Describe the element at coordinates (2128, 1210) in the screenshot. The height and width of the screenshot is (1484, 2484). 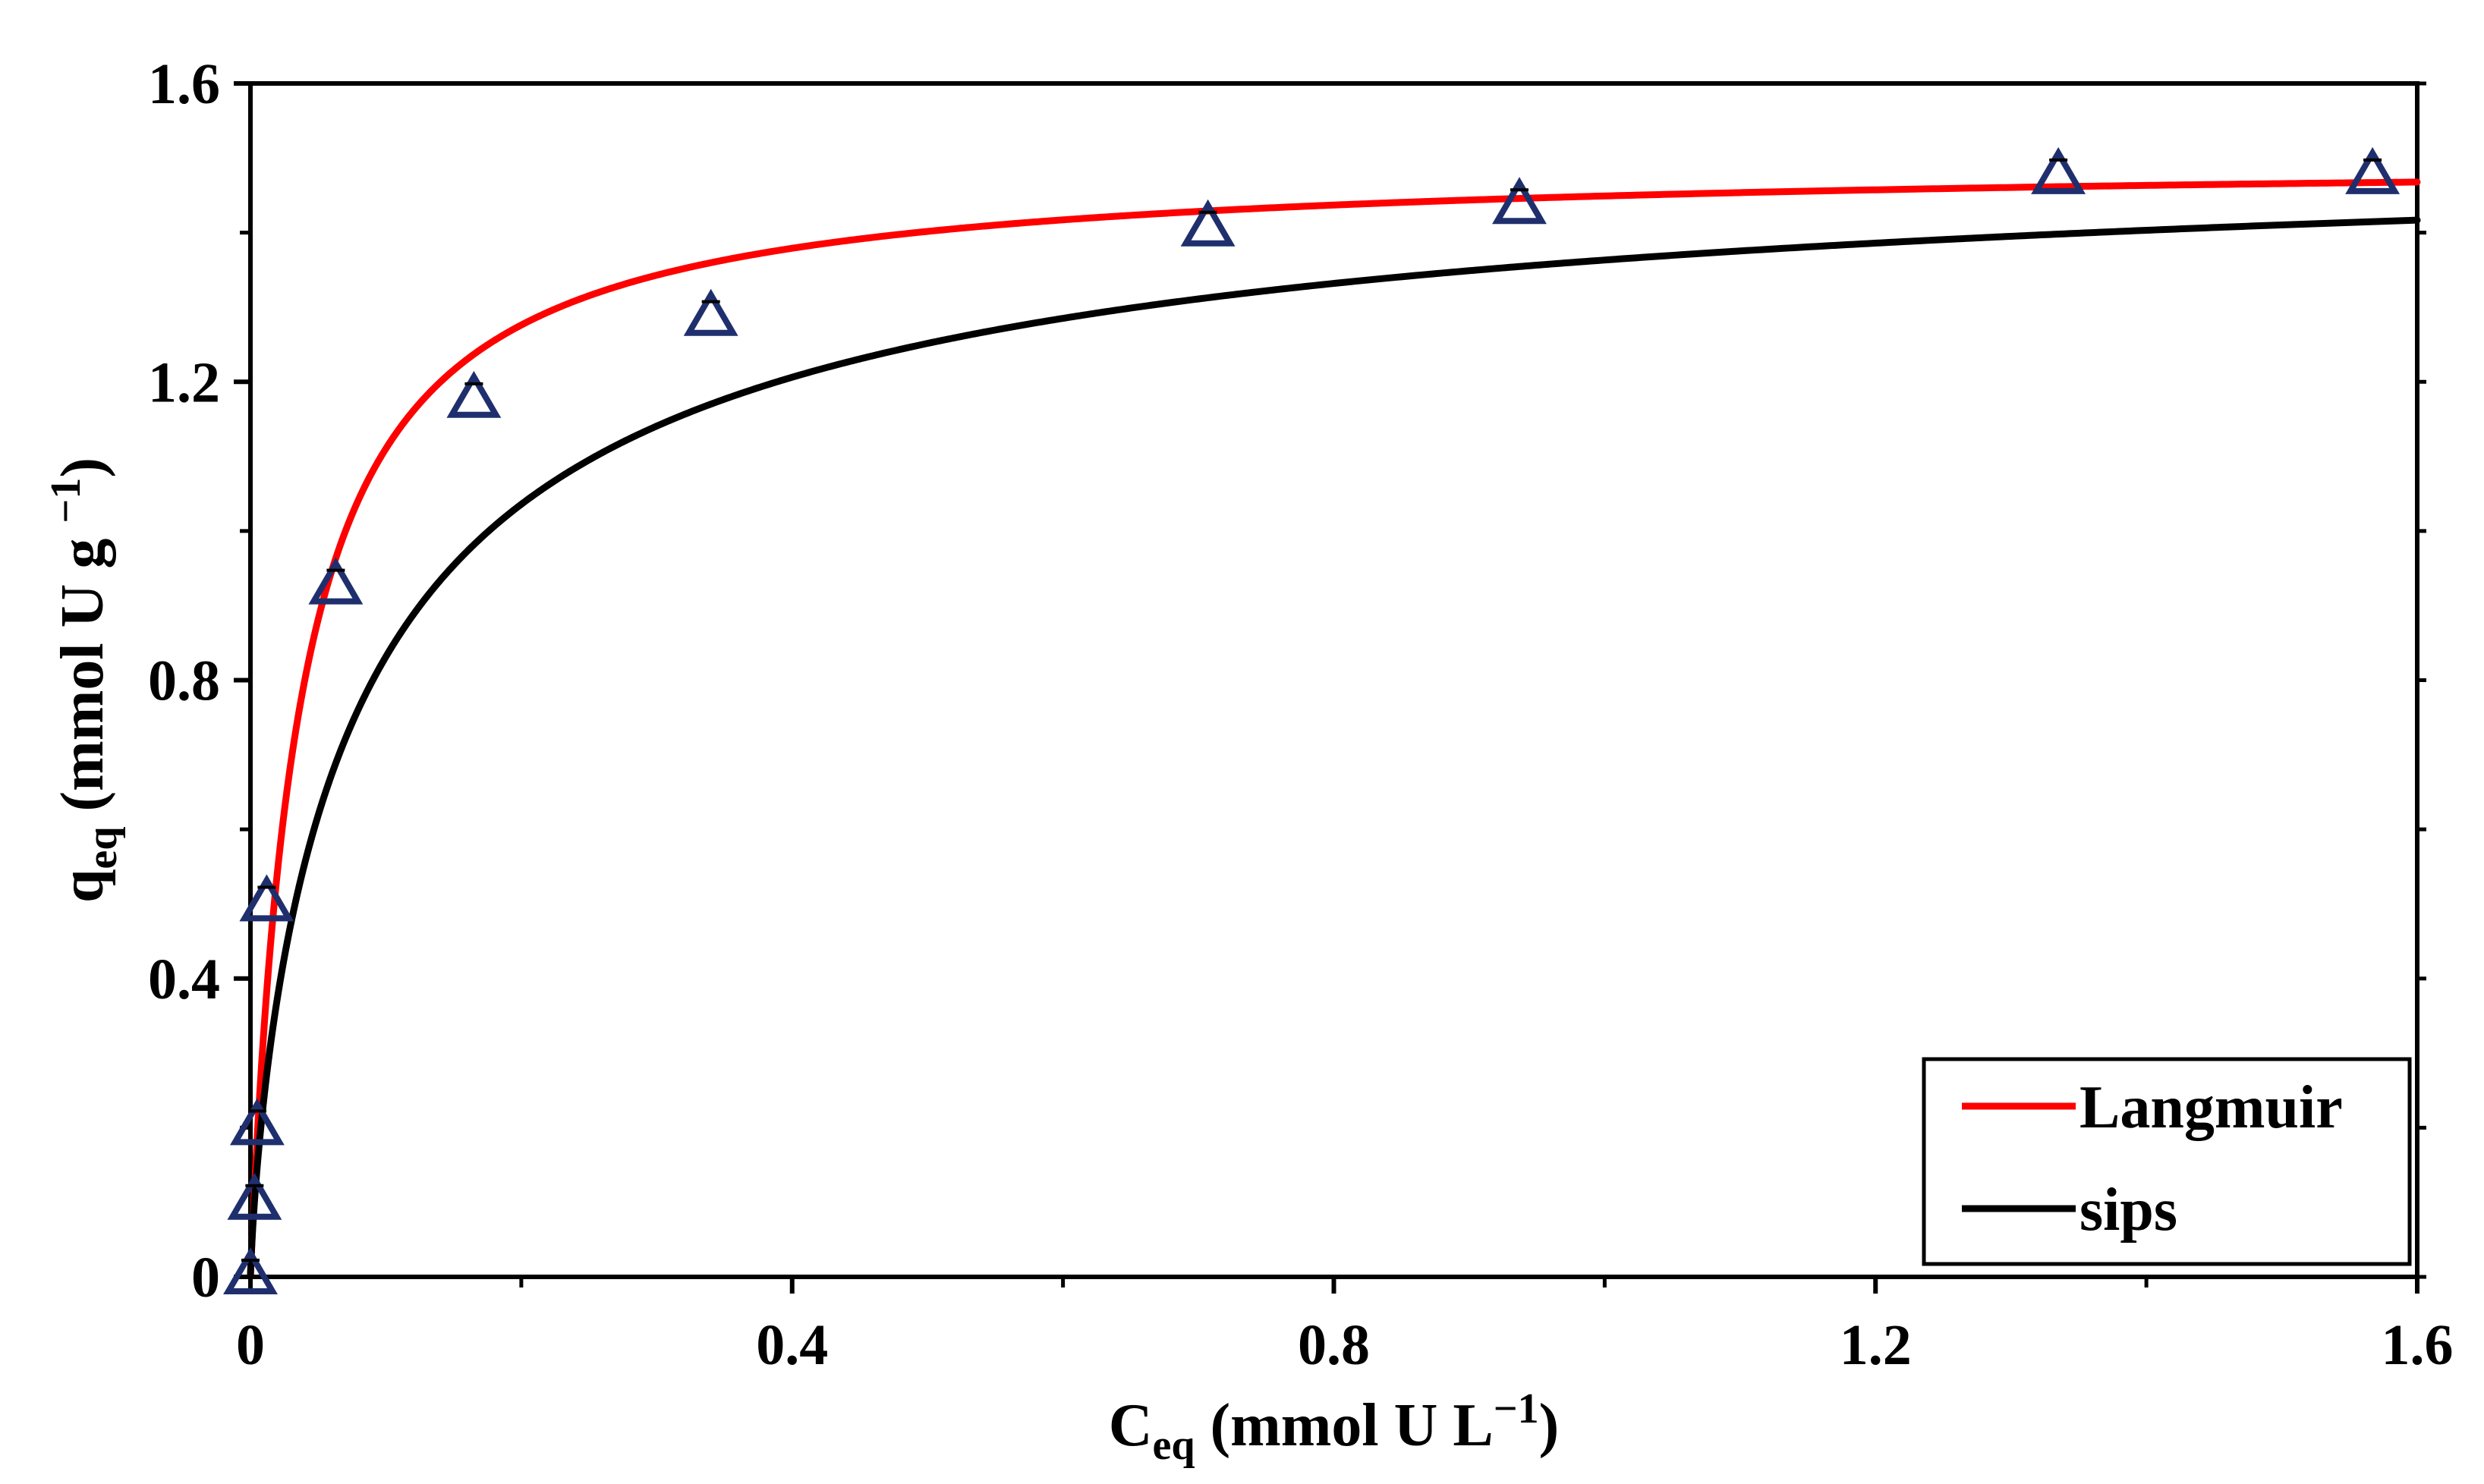
I see `legend-label-sips: sips` at that location.